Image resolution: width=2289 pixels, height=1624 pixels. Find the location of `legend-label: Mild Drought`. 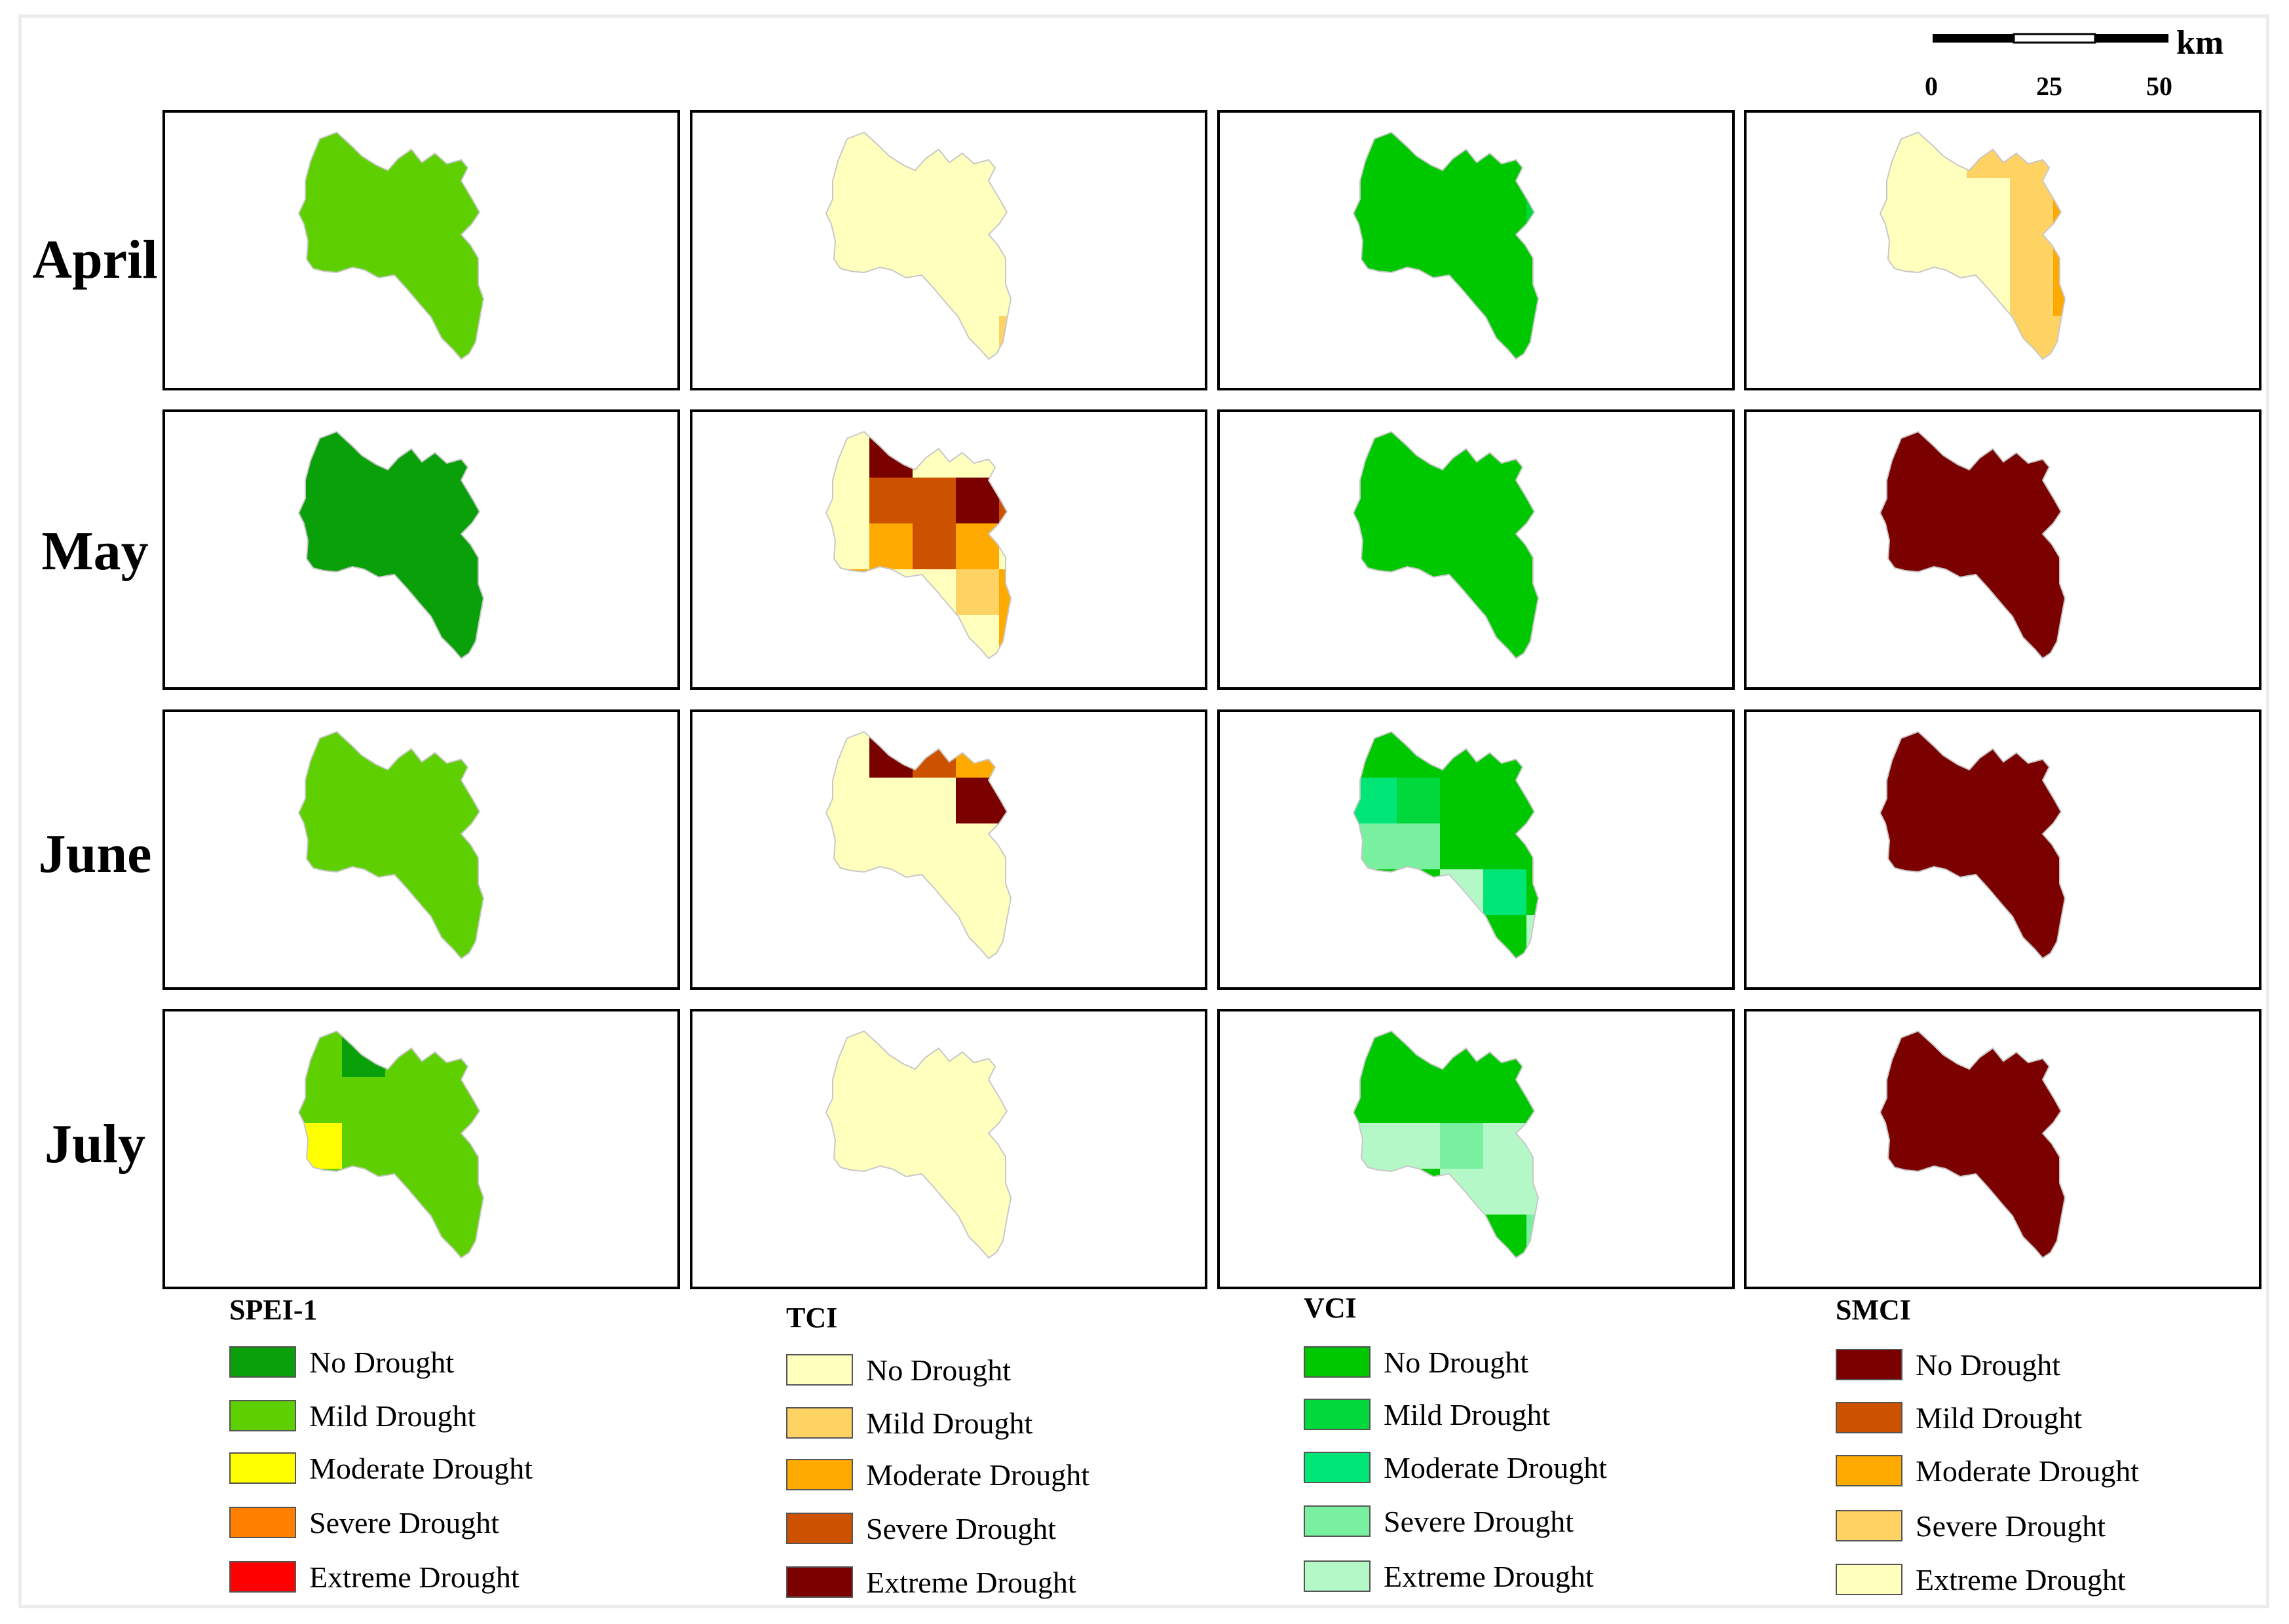

legend-label: Mild Drought is located at coordinates (392, 1416).